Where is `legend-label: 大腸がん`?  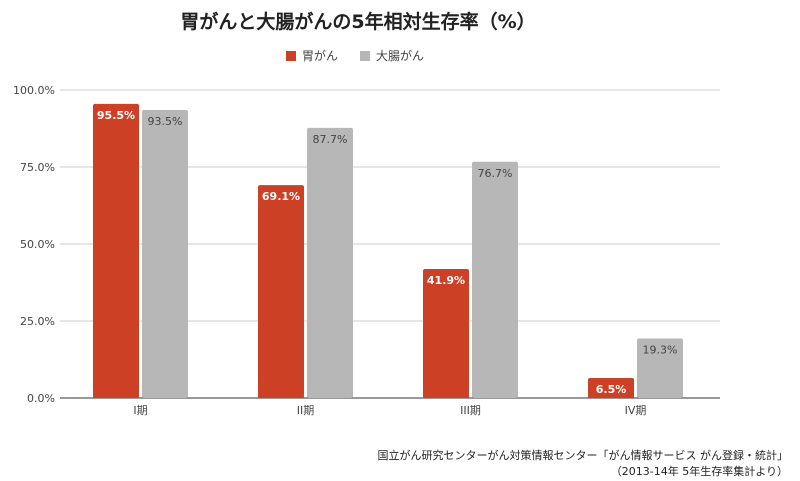 legend-label: 大腸がん is located at coordinates (400, 55).